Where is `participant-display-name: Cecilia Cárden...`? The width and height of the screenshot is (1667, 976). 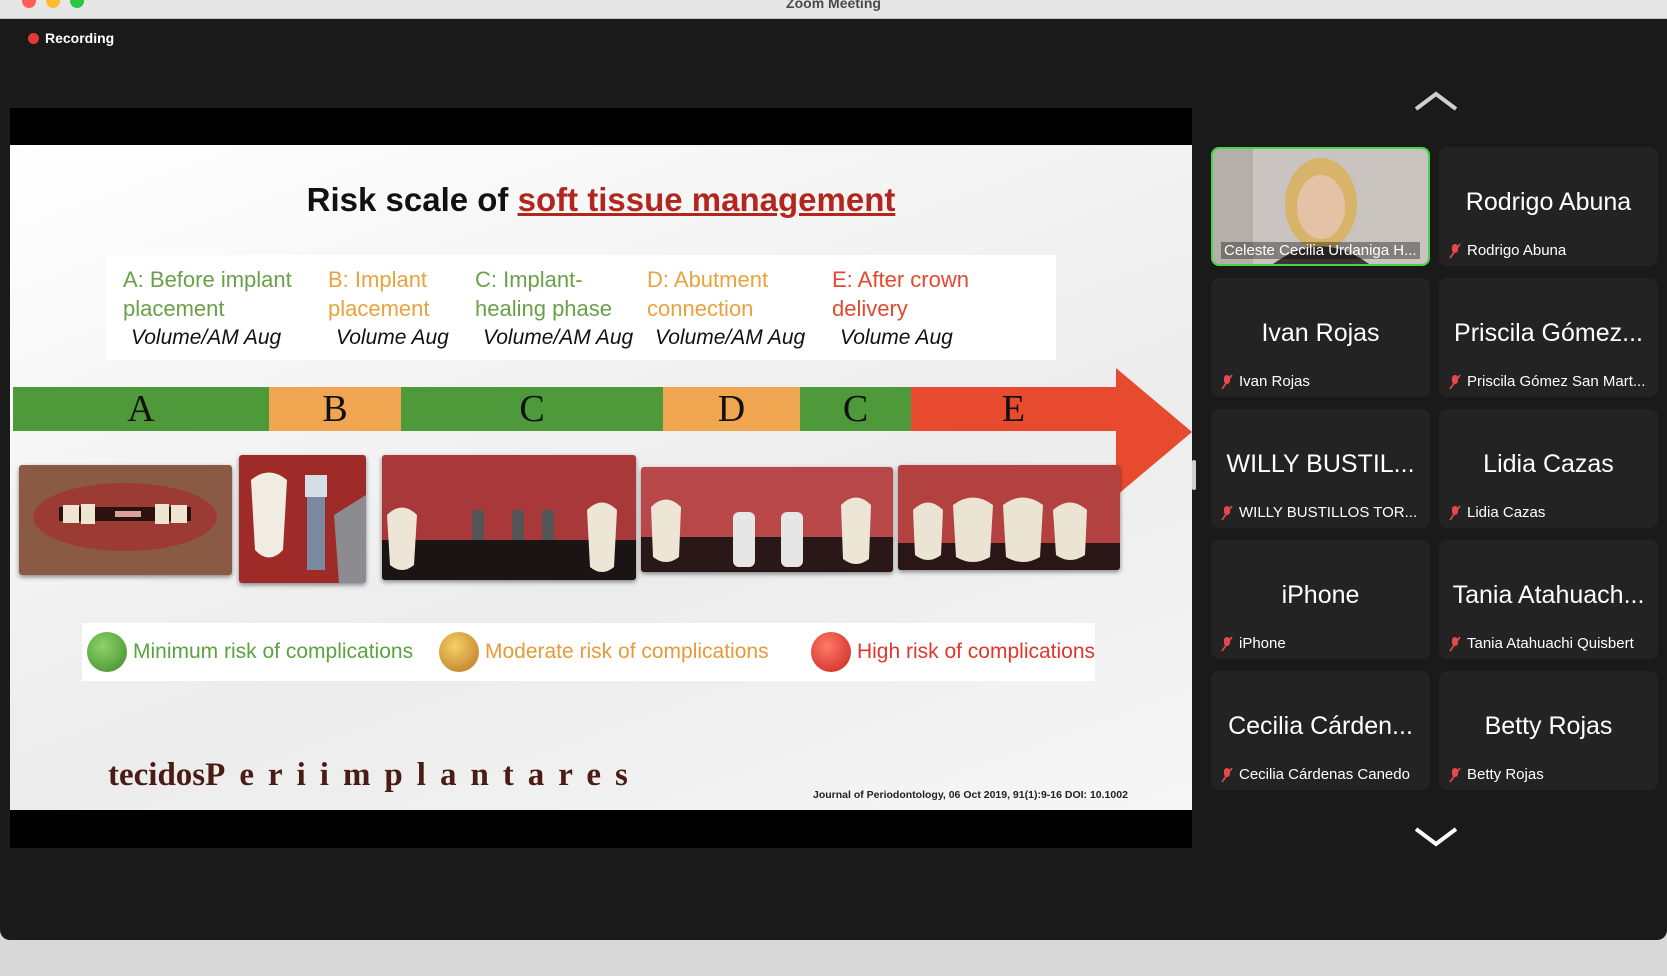
participant-display-name: Cecilia Cárden... is located at coordinates (1320, 726).